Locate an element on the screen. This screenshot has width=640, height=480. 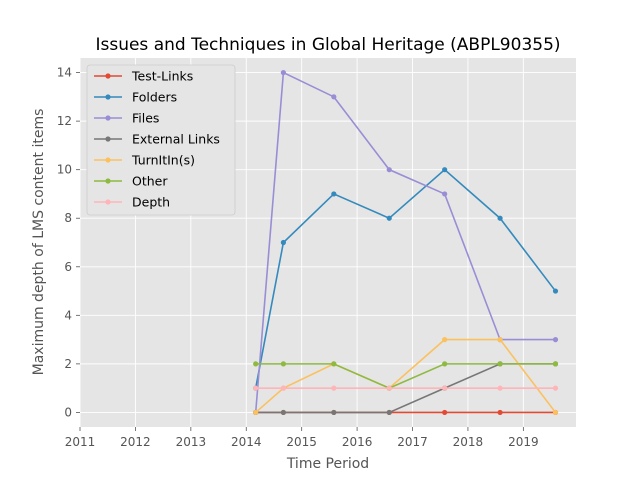
legend-marker-folders is located at coordinates (108, 97).